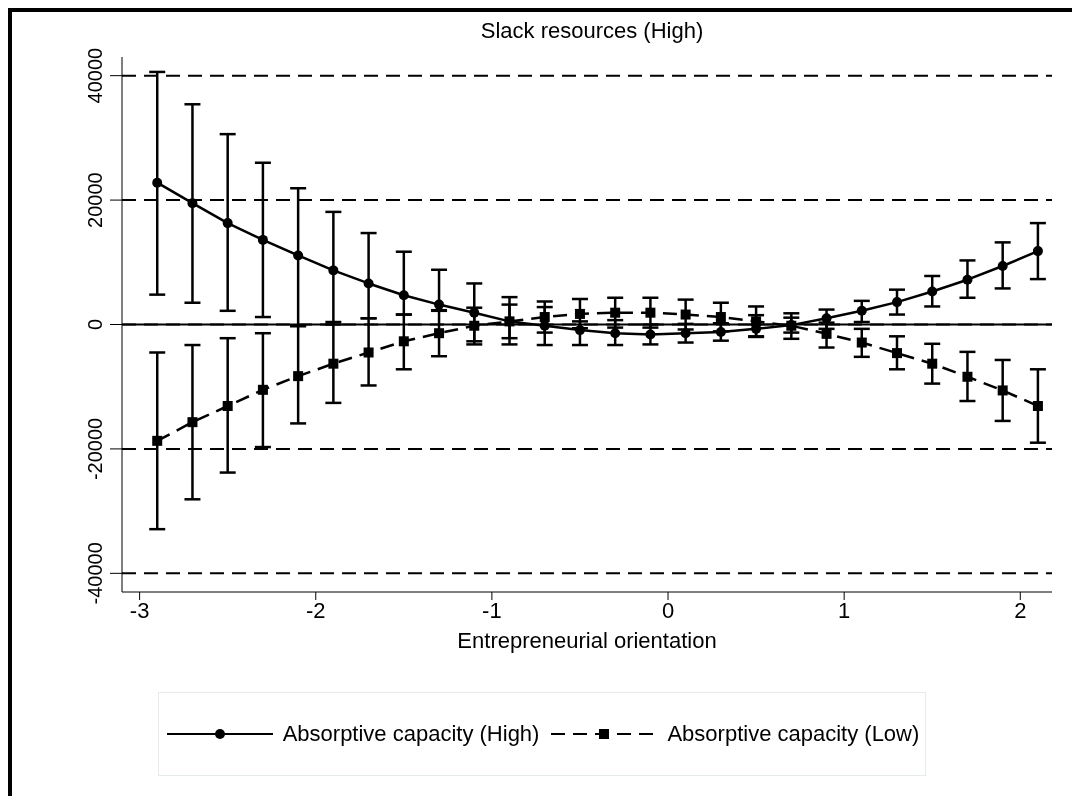 The height and width of the screenshot is (801, 1078). Describe the element at coordinates (793, 734) in the screenshot. I see `legend-label: Absorptive capacity (Low)` at that location.